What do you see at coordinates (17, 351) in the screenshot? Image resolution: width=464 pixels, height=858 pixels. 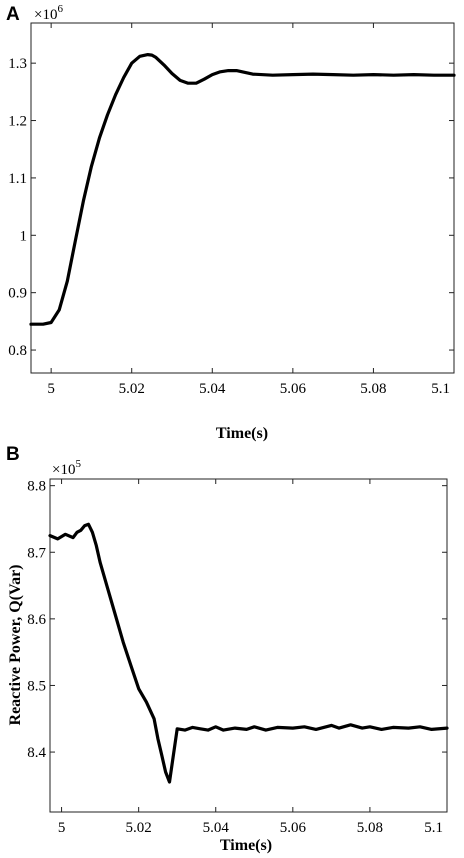 I see `panel-a-y-tick-label: 0.8` at bounding box center [17, 351].